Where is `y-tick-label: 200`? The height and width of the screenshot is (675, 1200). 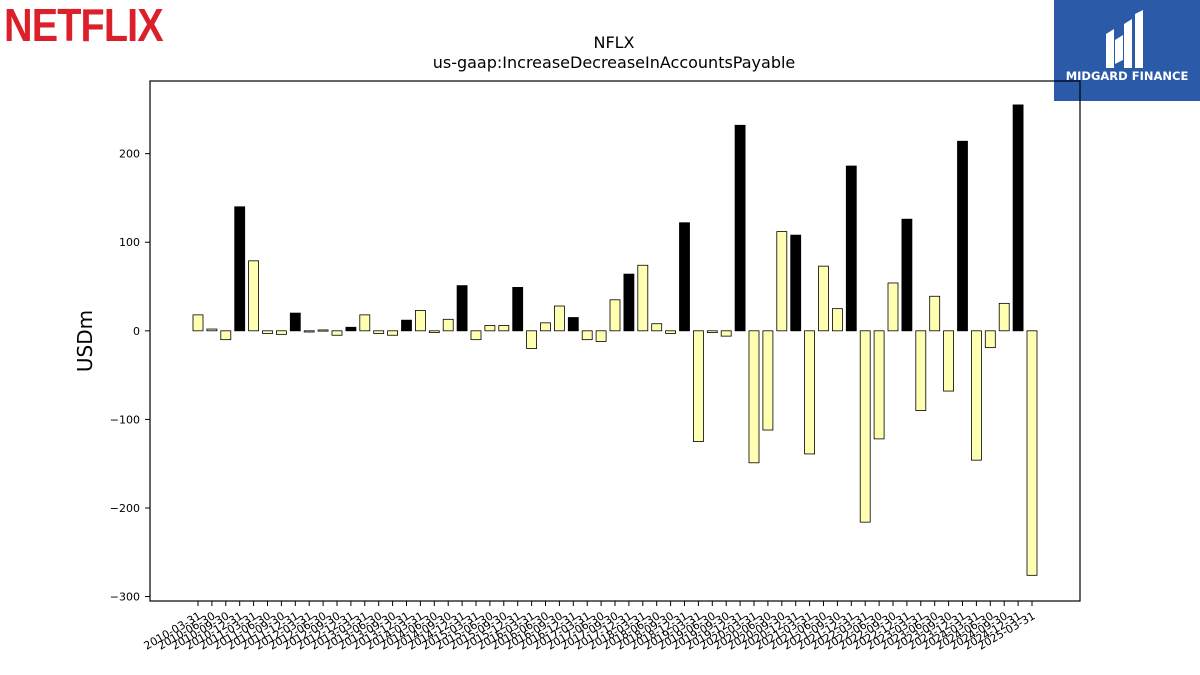
y-tick-label: 200 is located at coordinates (129, 154).